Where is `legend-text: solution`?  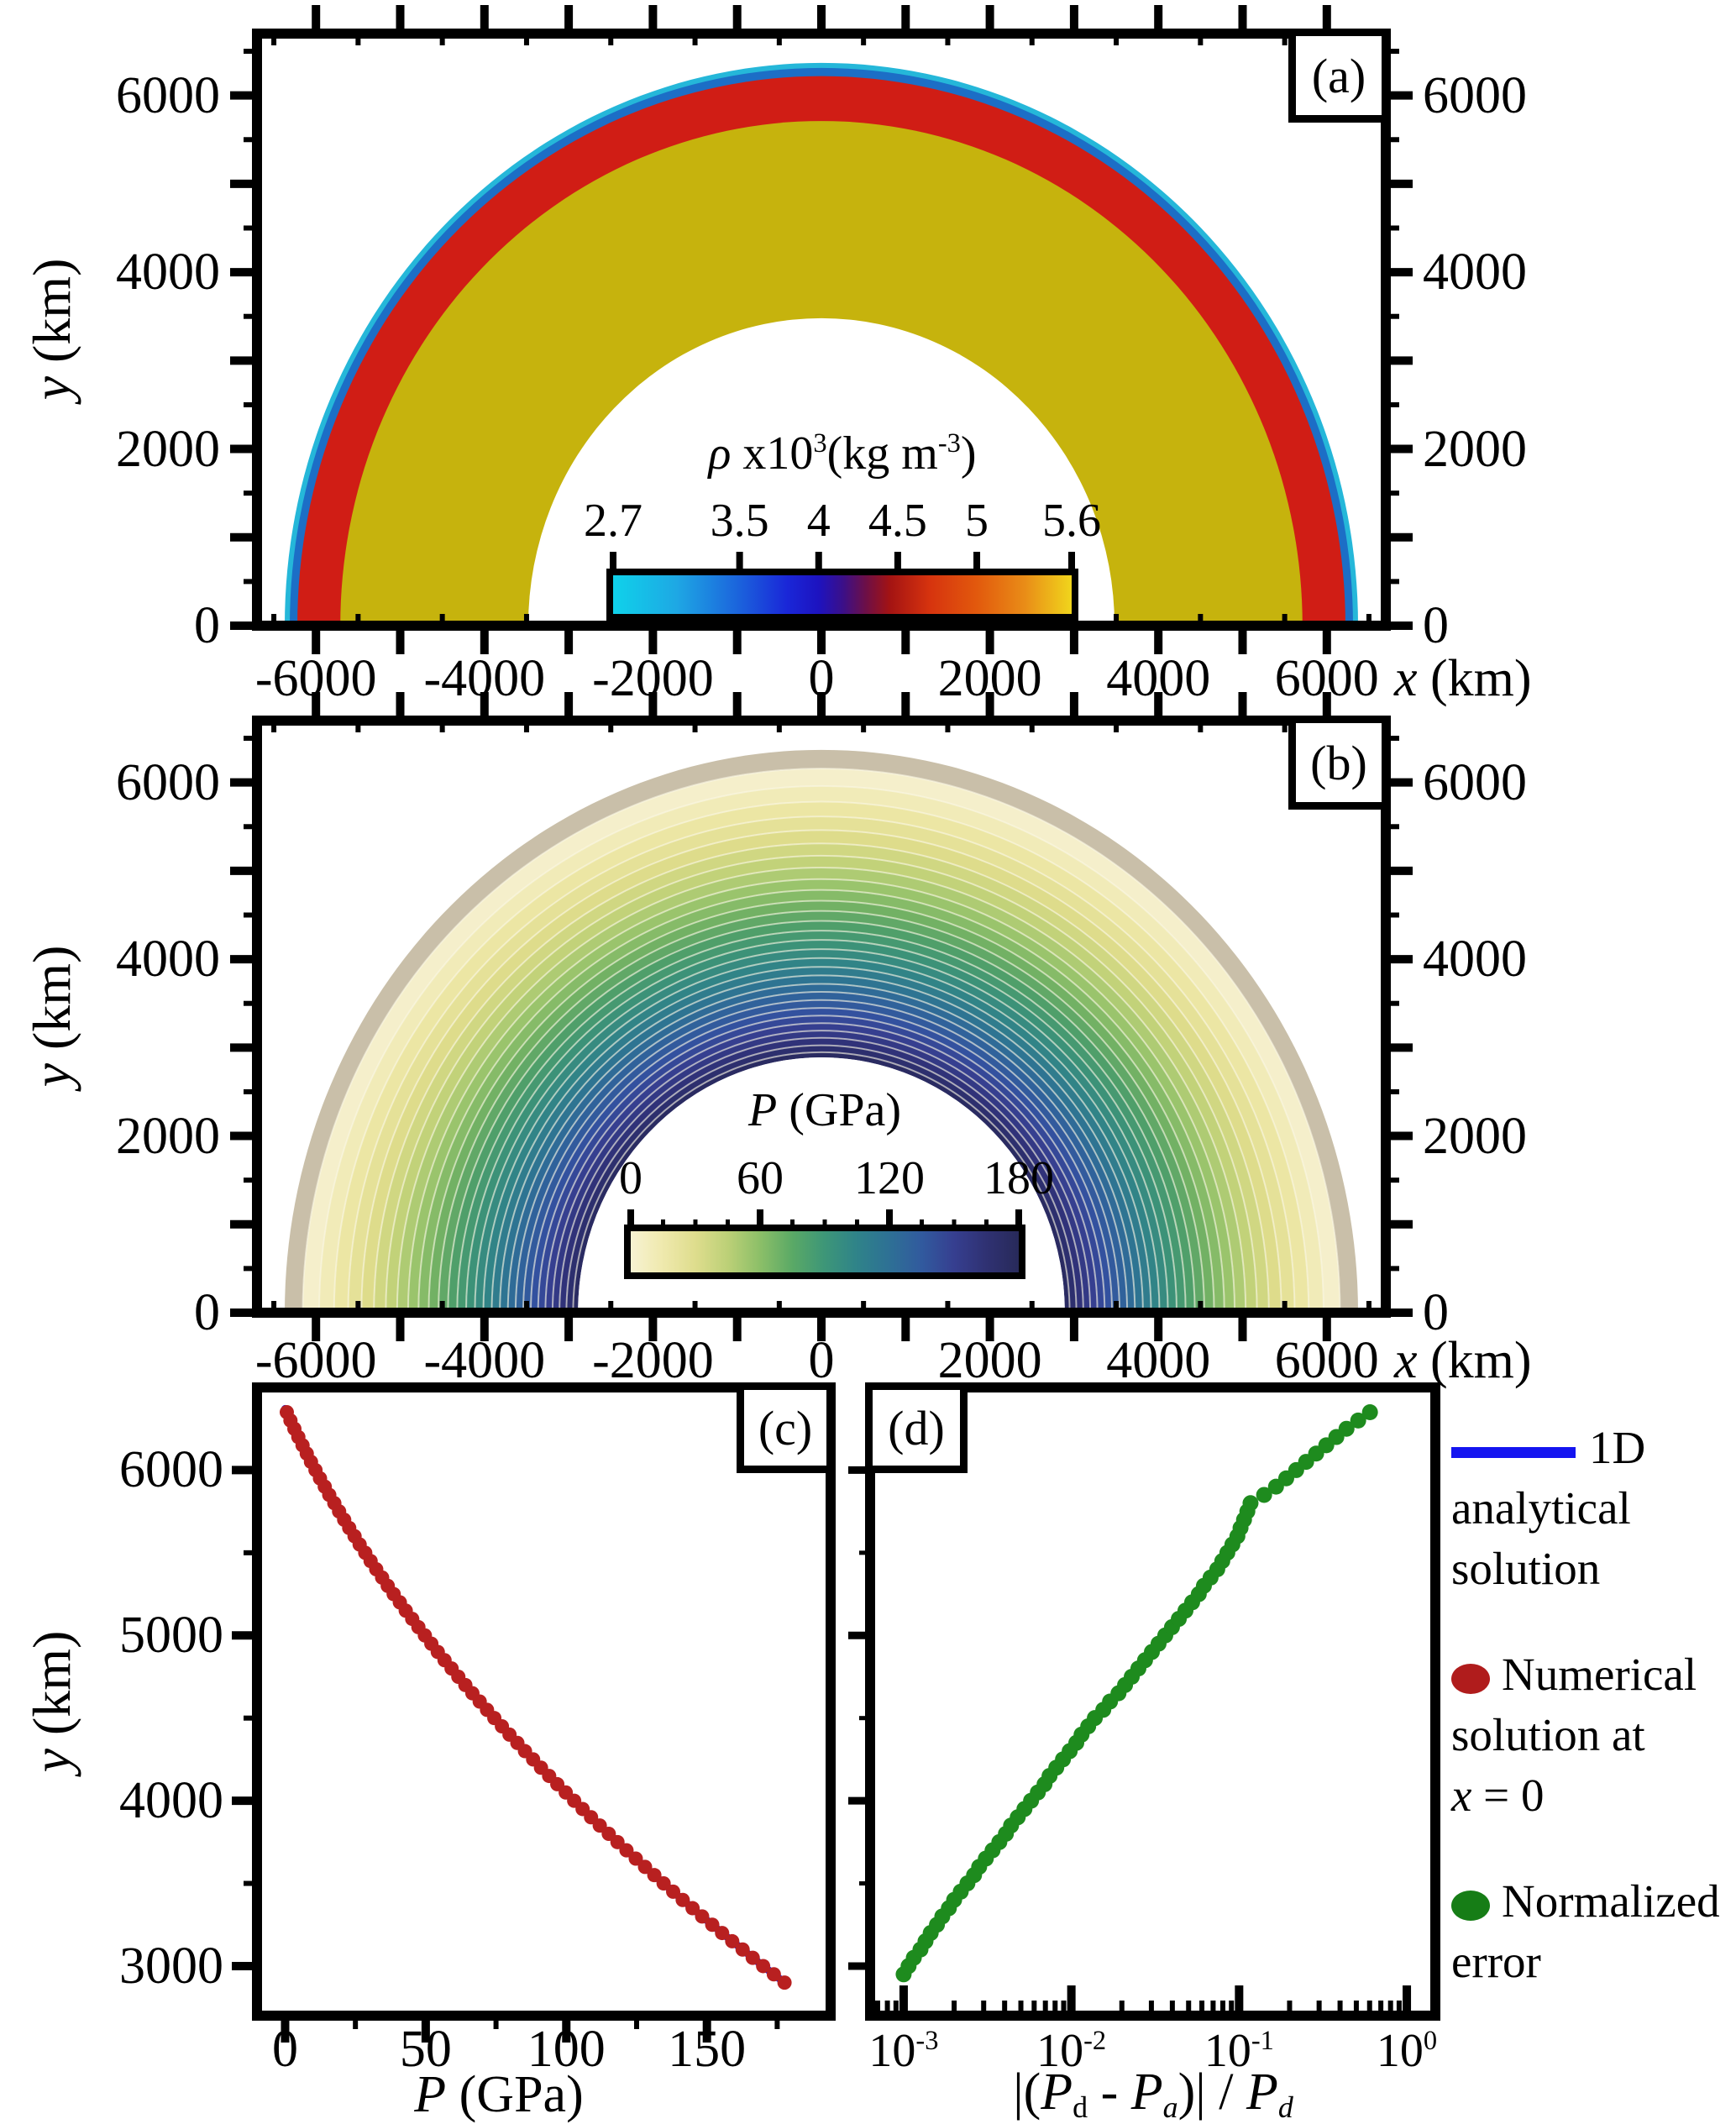
legend-text: solution is located at coordinates (1526, 1568).